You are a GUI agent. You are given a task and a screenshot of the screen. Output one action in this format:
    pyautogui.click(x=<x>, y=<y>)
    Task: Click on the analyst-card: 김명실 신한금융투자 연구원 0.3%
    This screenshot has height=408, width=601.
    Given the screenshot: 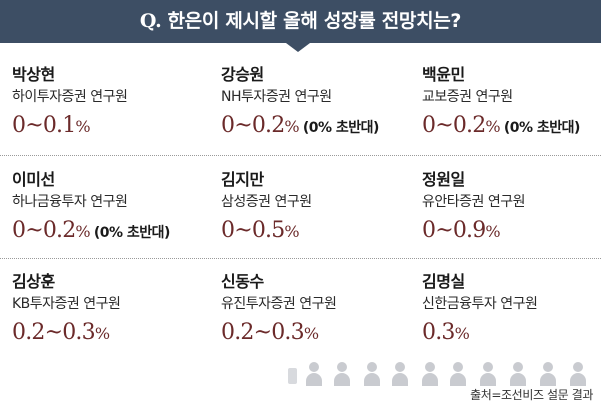 What is the action you would take?
    pyautogui.click(x=511, y=310)
    